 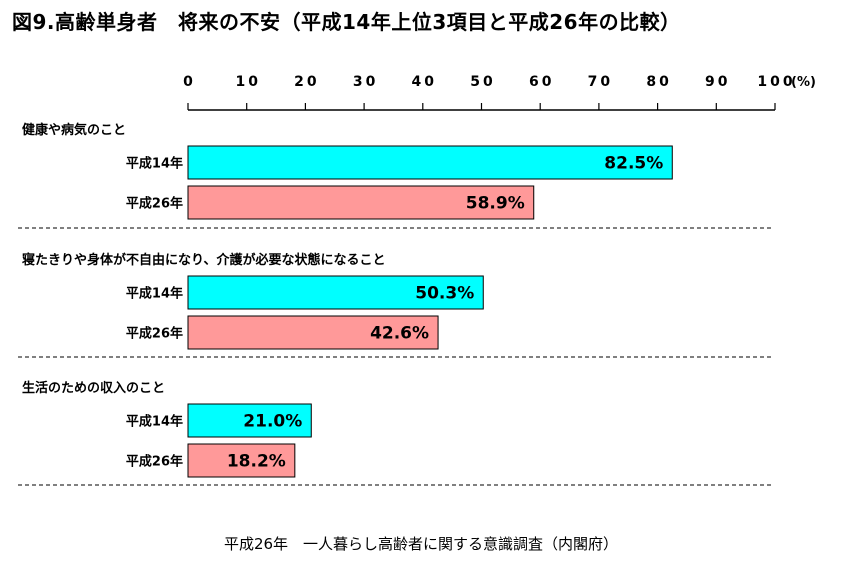 What do you see at coordinates (541, 82) in the screenshot?
I see `x-tick-label: 60` at bounding box center [541, 82].